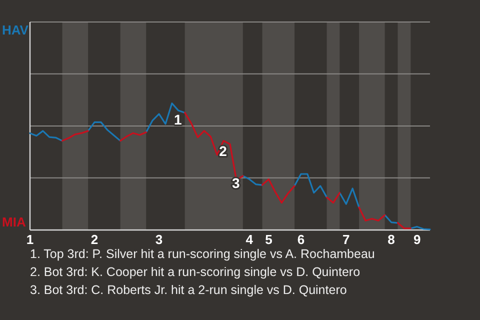  What do you see at coordinates (223, 151) in the screenshot?
I see `annotation: 2` at bounding box center [223, 151].